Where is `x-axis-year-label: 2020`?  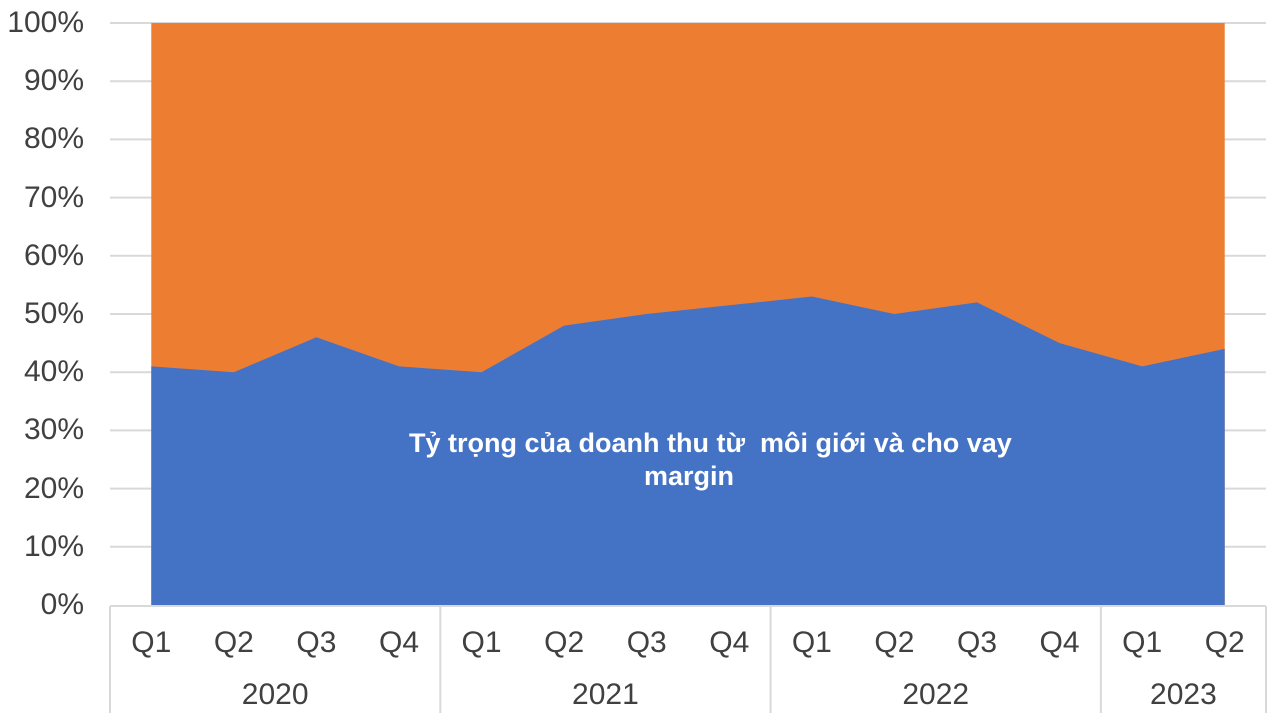
x-axis-year-label: 2020 is located at coordinates (275, 694).